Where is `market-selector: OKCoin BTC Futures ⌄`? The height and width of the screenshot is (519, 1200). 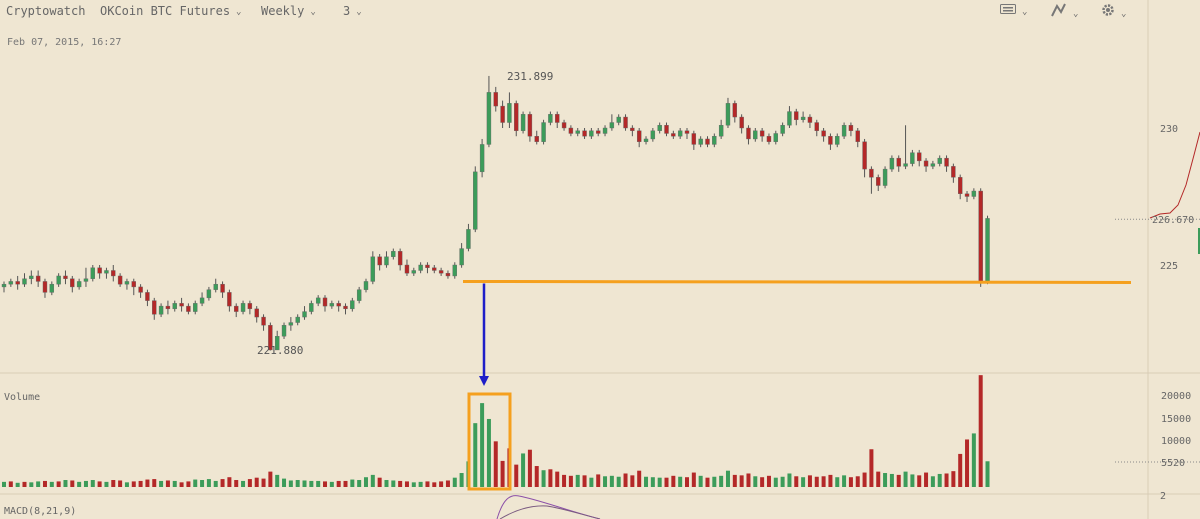
market-selector: OKCoin BTC Futures ⌄ is located at coordinates (170, 11).